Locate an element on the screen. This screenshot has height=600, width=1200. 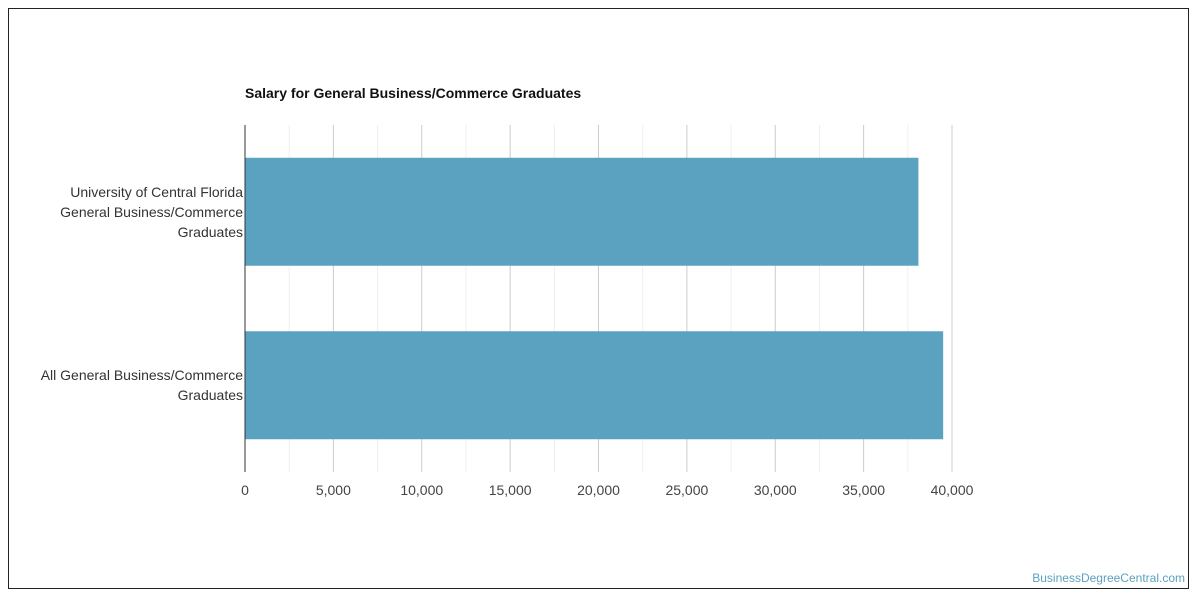
x-tick-label: 10,000 is located at coordinates (421, 490).